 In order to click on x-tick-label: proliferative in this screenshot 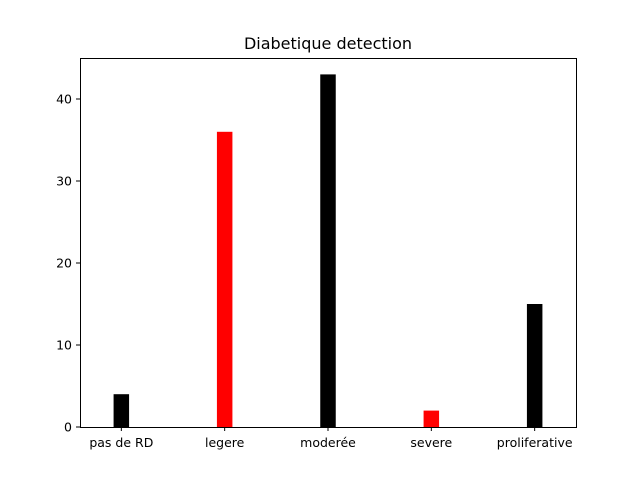, I will do `click(535, 442)`.